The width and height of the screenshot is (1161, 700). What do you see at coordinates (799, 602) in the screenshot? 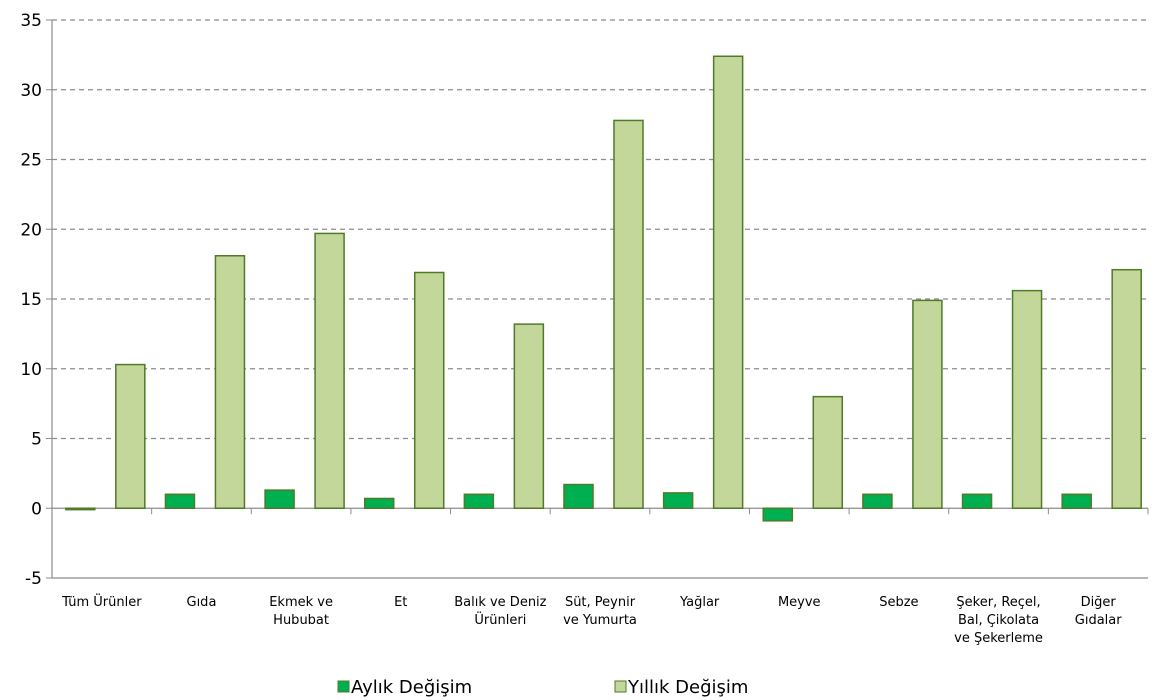
I see `x-category-label: Meyve` at bounding box center [799, 602].